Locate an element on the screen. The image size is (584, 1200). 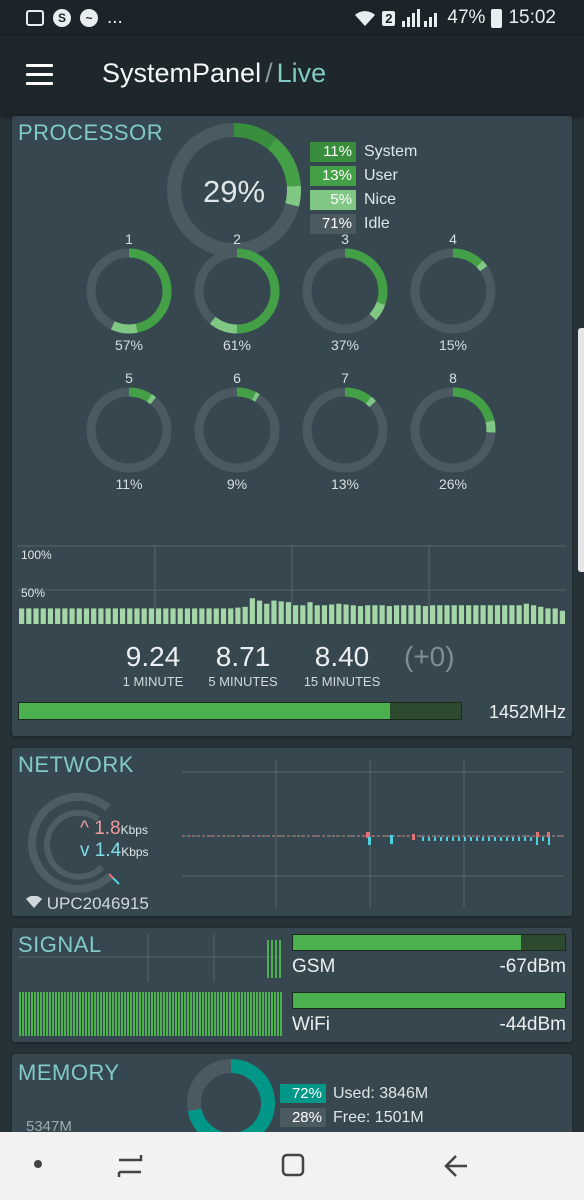
gsm-value: -67dBm is located at coordinates (532, 966).